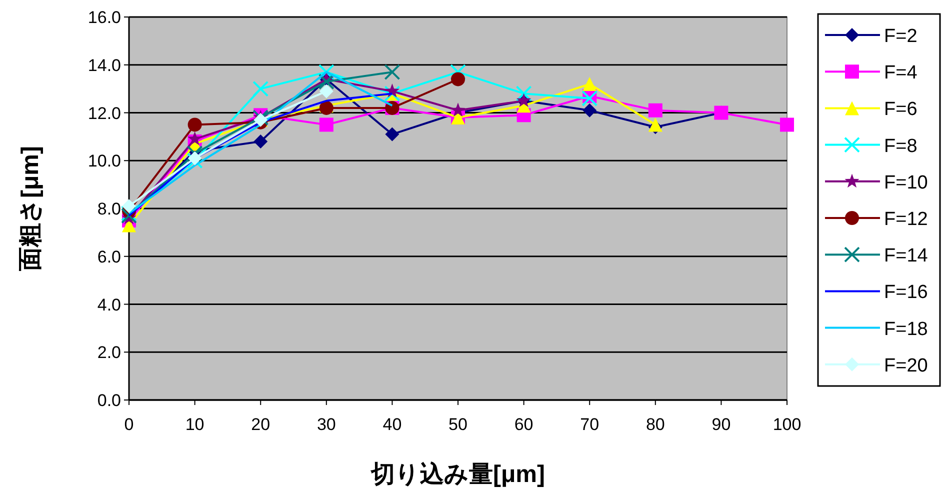  I want to click on y-tick-label: 4.0, so click(109, 304).